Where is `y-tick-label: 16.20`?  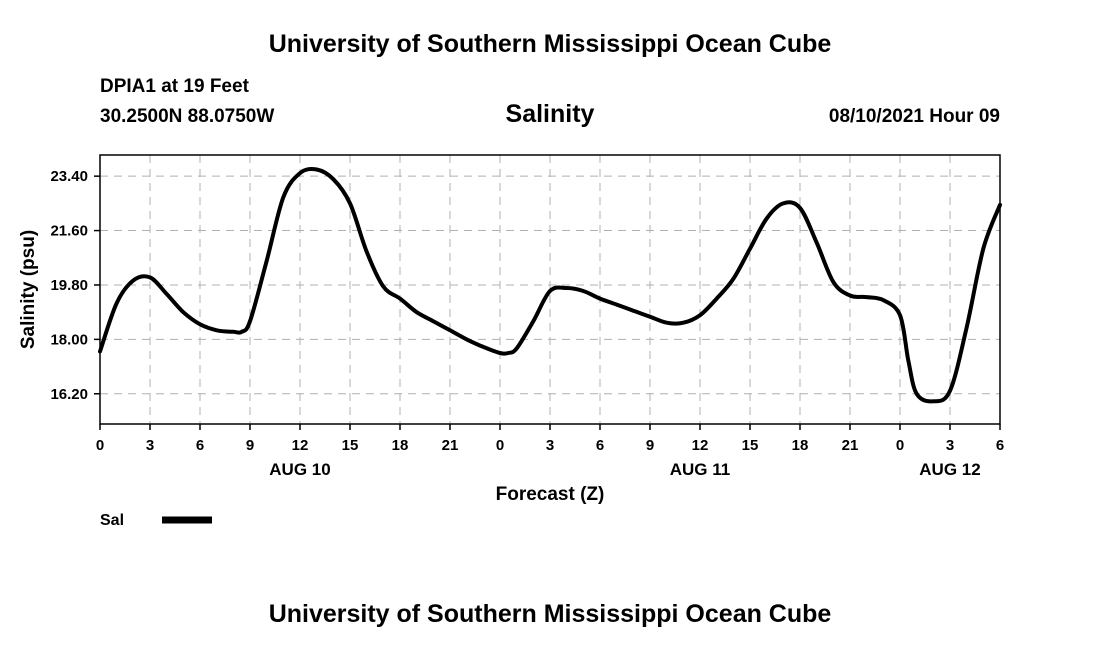 y-tick-label: 16.20 is located at coordinates (69, 394).